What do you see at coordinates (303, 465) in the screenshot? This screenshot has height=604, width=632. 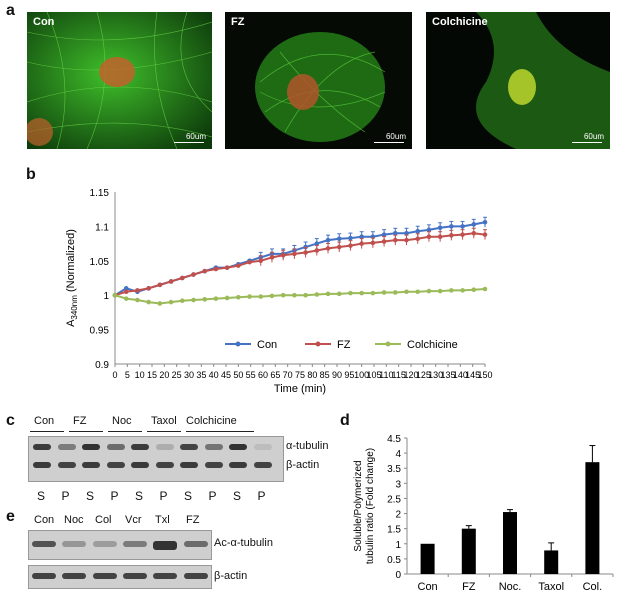 I see `row-label: β-actin` at bounding box center [303, 465].